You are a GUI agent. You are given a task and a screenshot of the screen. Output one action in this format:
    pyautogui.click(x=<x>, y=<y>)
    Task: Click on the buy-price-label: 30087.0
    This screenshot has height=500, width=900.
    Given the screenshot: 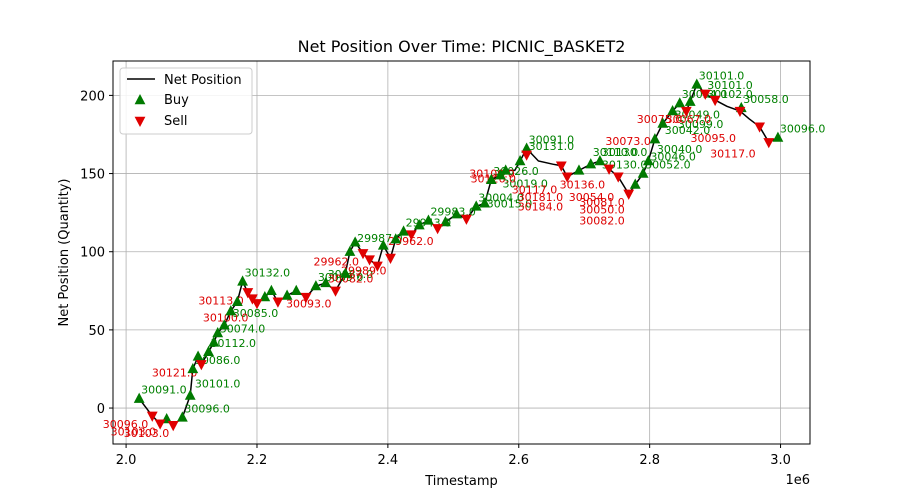 What is the action you would take?
    pyautogui.click(x=351, y=274)
    